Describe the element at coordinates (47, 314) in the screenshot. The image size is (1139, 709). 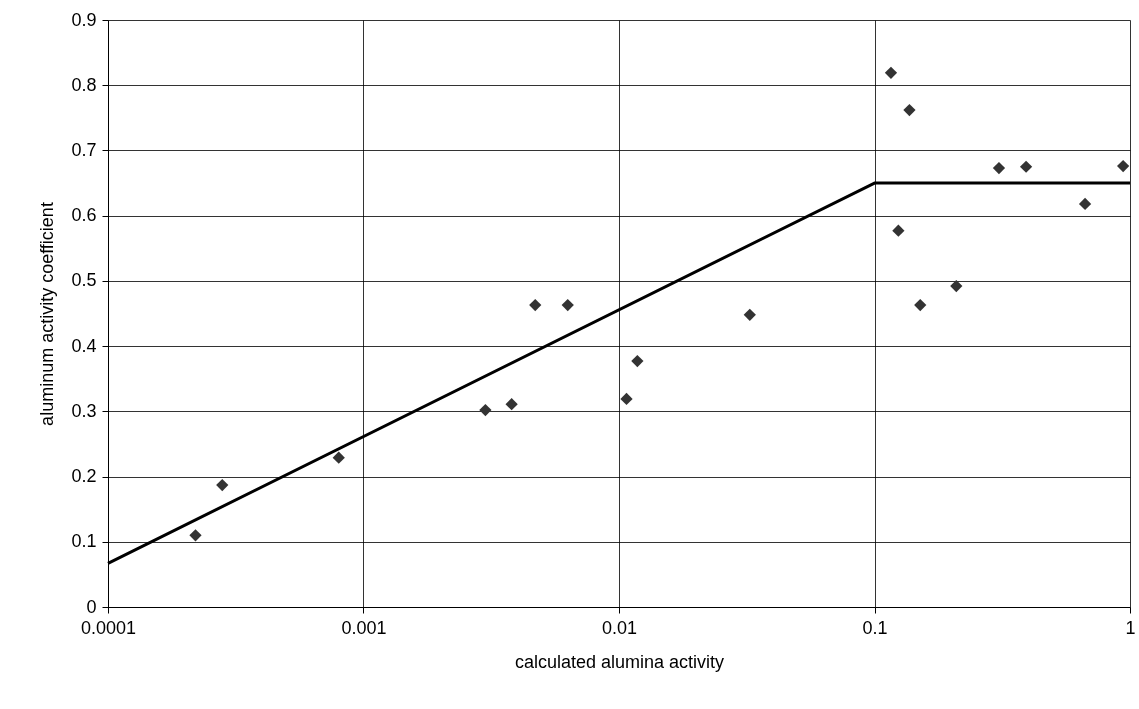
I see `y-axis-title: aluminum activity coefficient` at that location.